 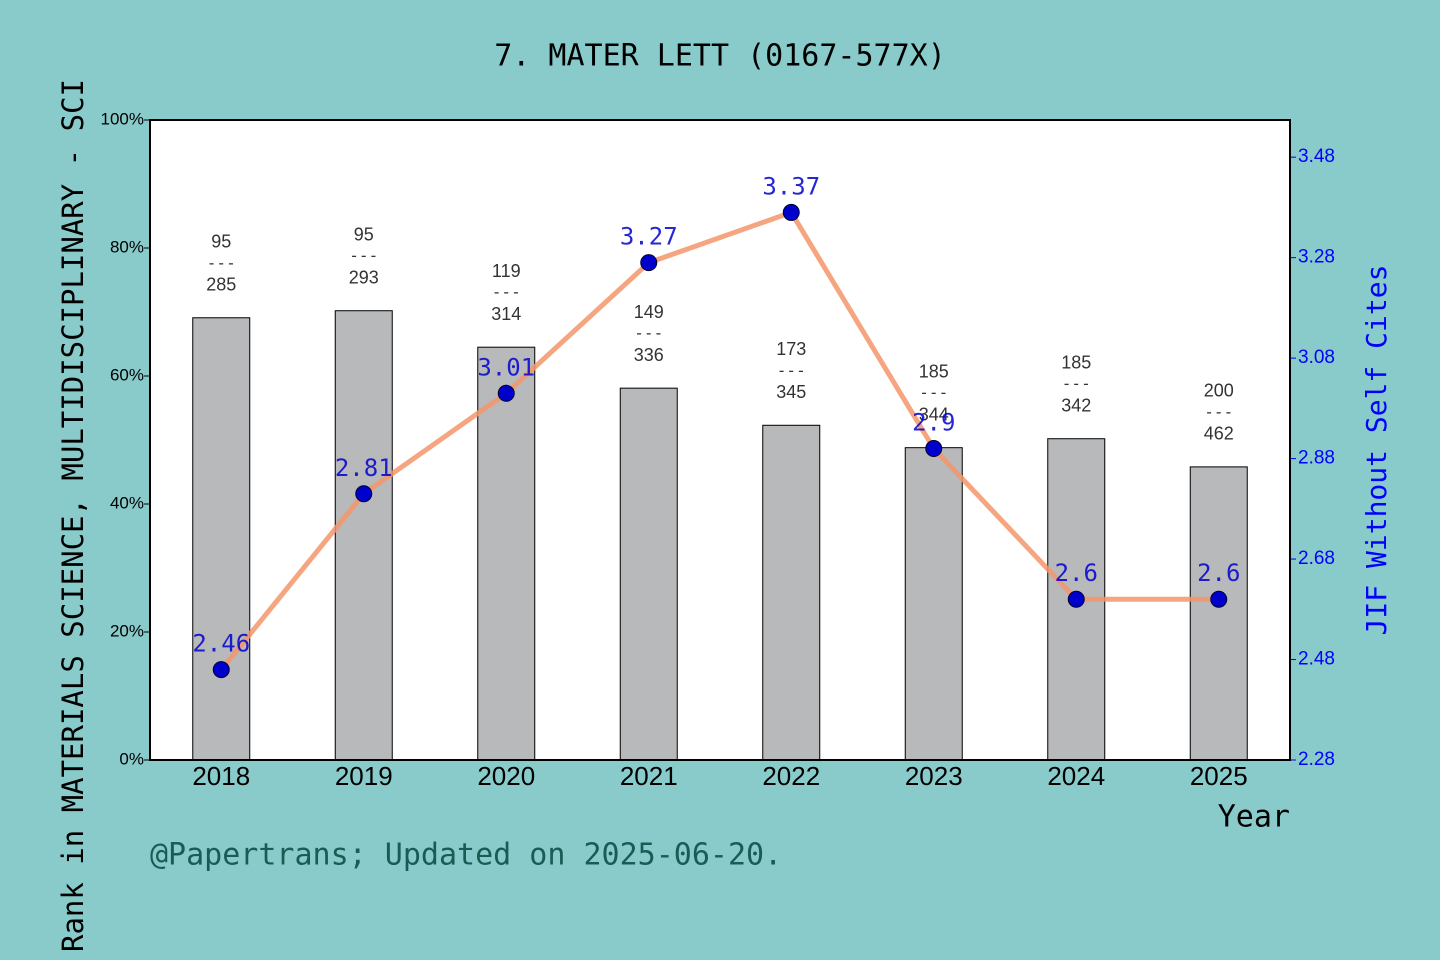 What do you see at coordinates (1316, 659) in the screenshot?
I see `y2-tick-label: 2.48` at bounding box center [1316, 659].